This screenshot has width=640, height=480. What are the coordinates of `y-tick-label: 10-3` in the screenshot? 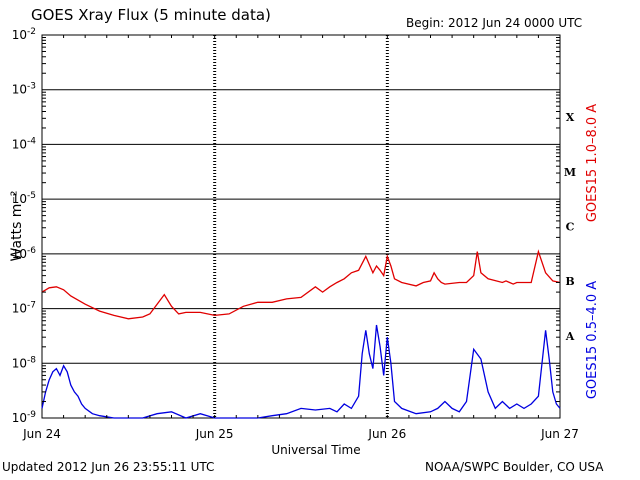 It's located at (24, 89).